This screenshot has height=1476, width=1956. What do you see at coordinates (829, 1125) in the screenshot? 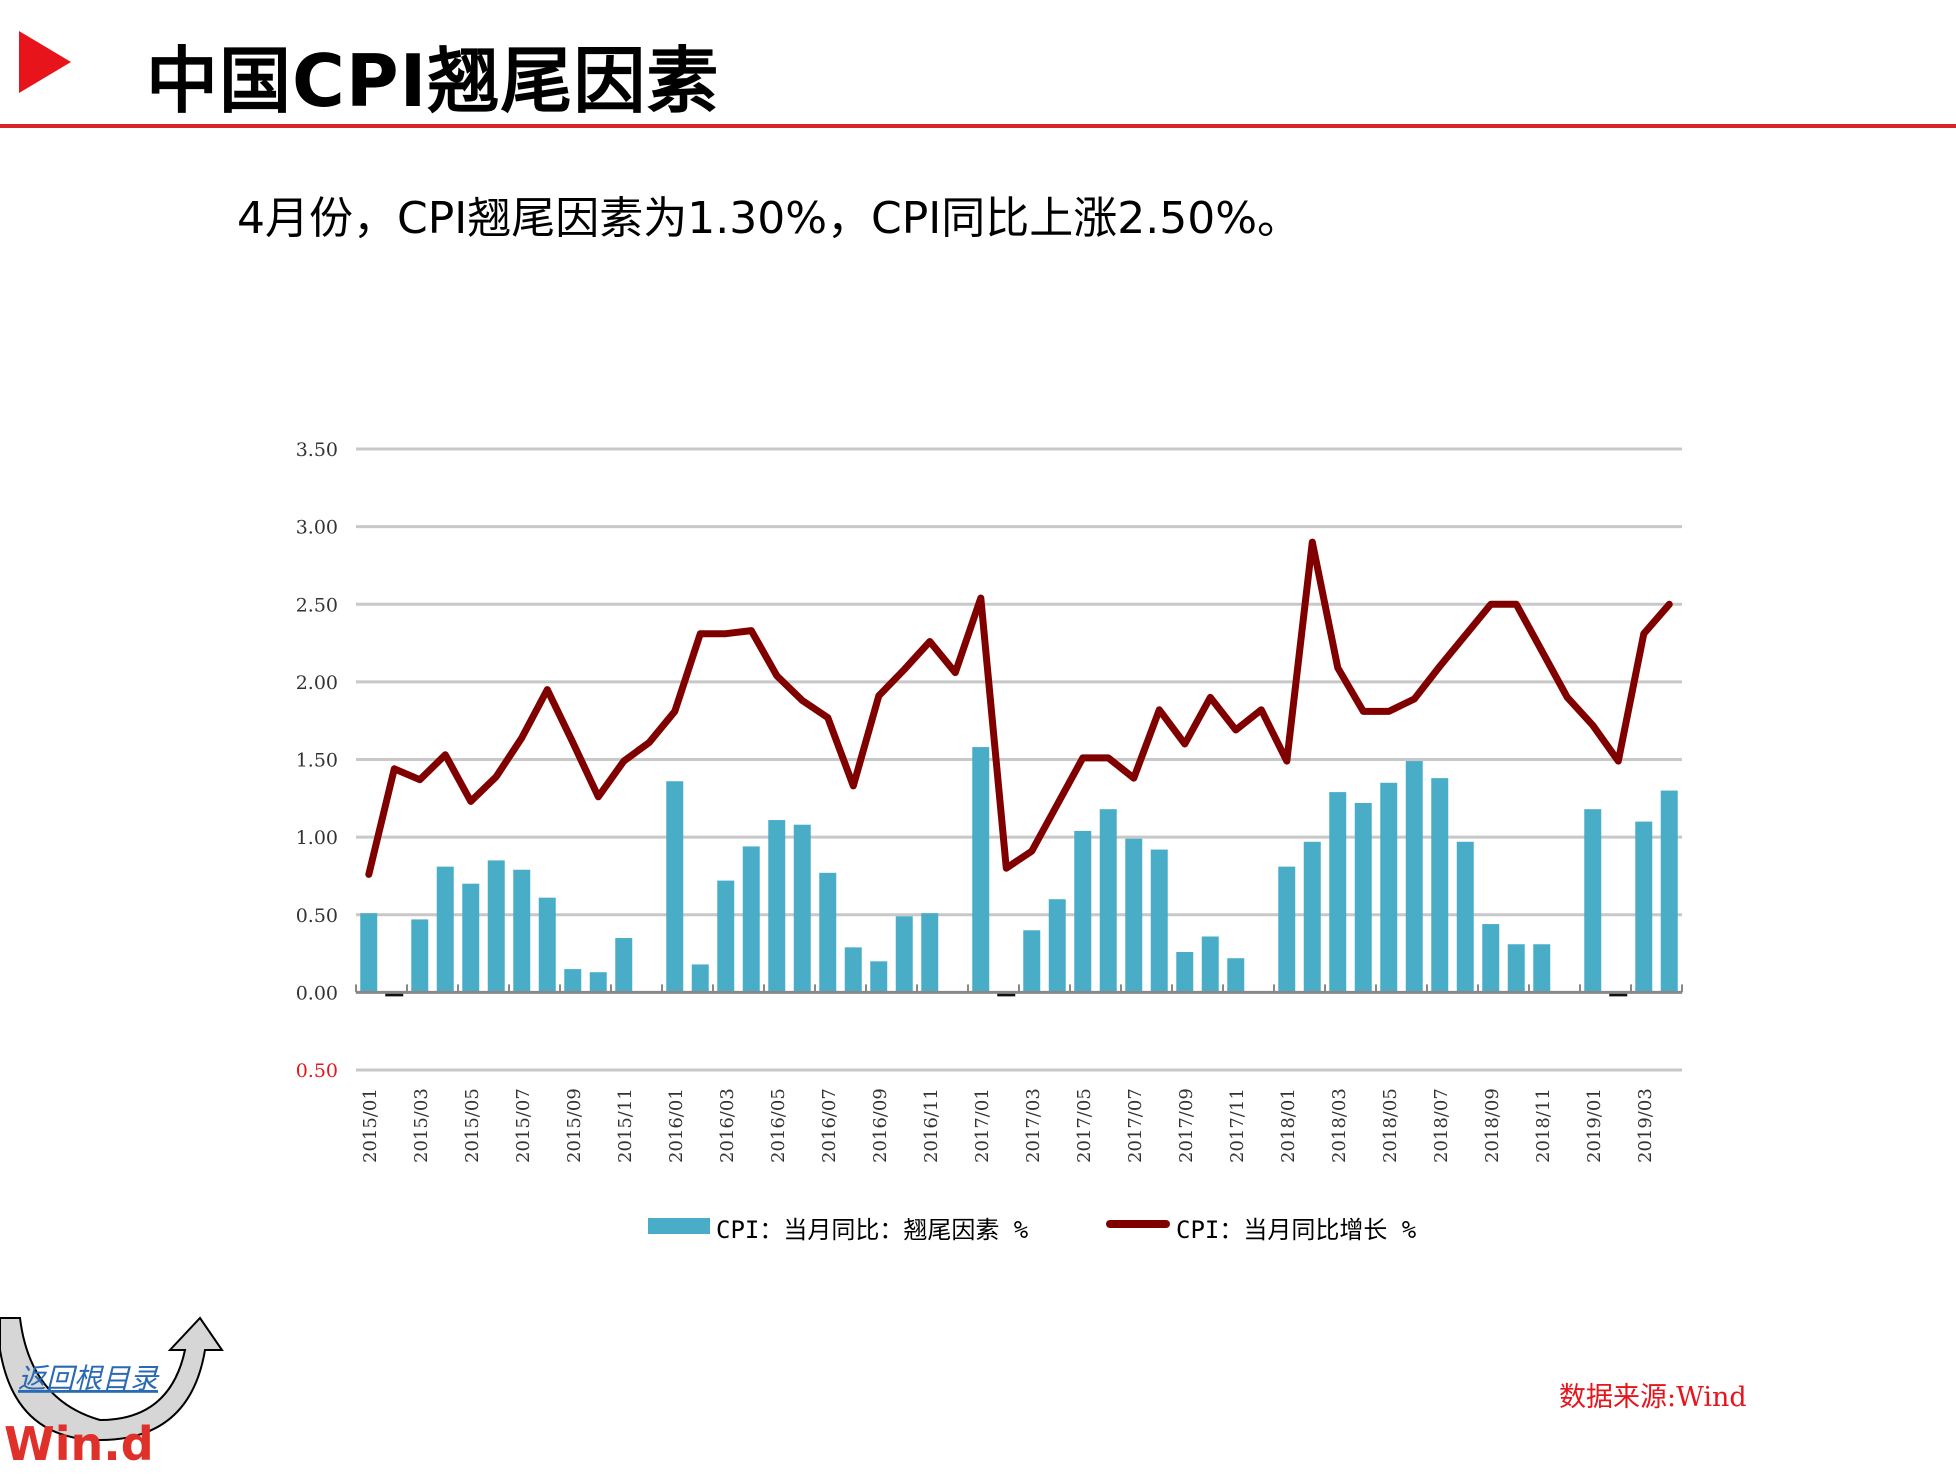
I see `x-tick-label: 2016/07` at bounding box center [829, 1125].